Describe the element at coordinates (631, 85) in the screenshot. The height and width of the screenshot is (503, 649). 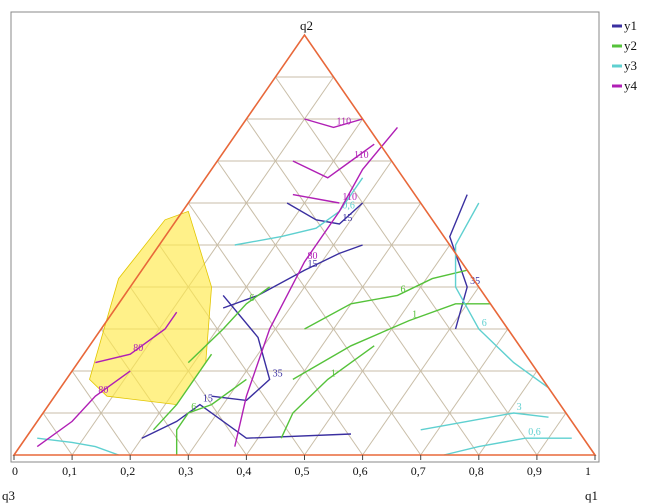
I see `legend-label: y4` at that location.